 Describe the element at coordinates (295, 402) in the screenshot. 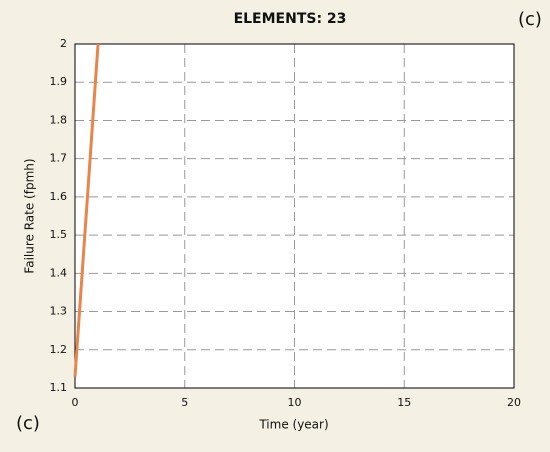

I see `x-tick-label: 10` at that location.